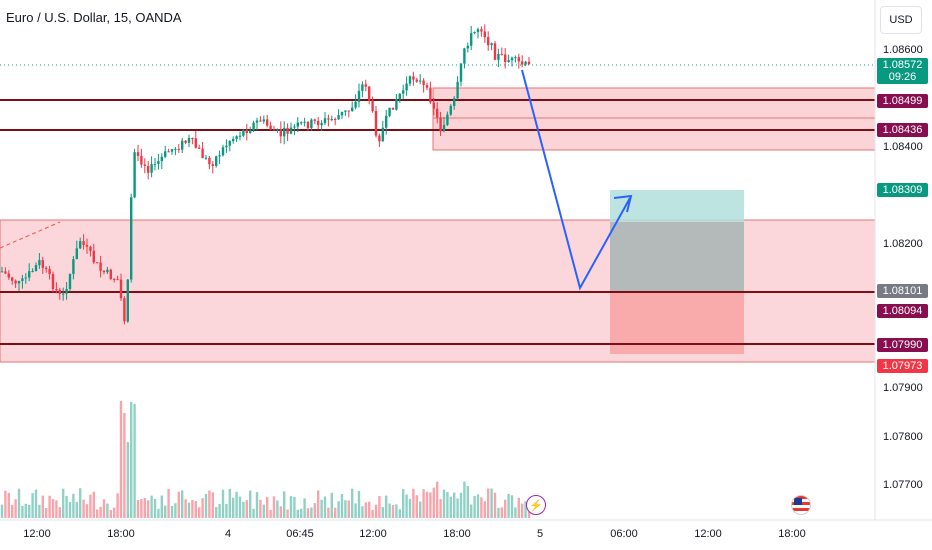 The height and width of the screenshot is (550, 932). I want to click on time-tick: 18:00, so click(457, 534).